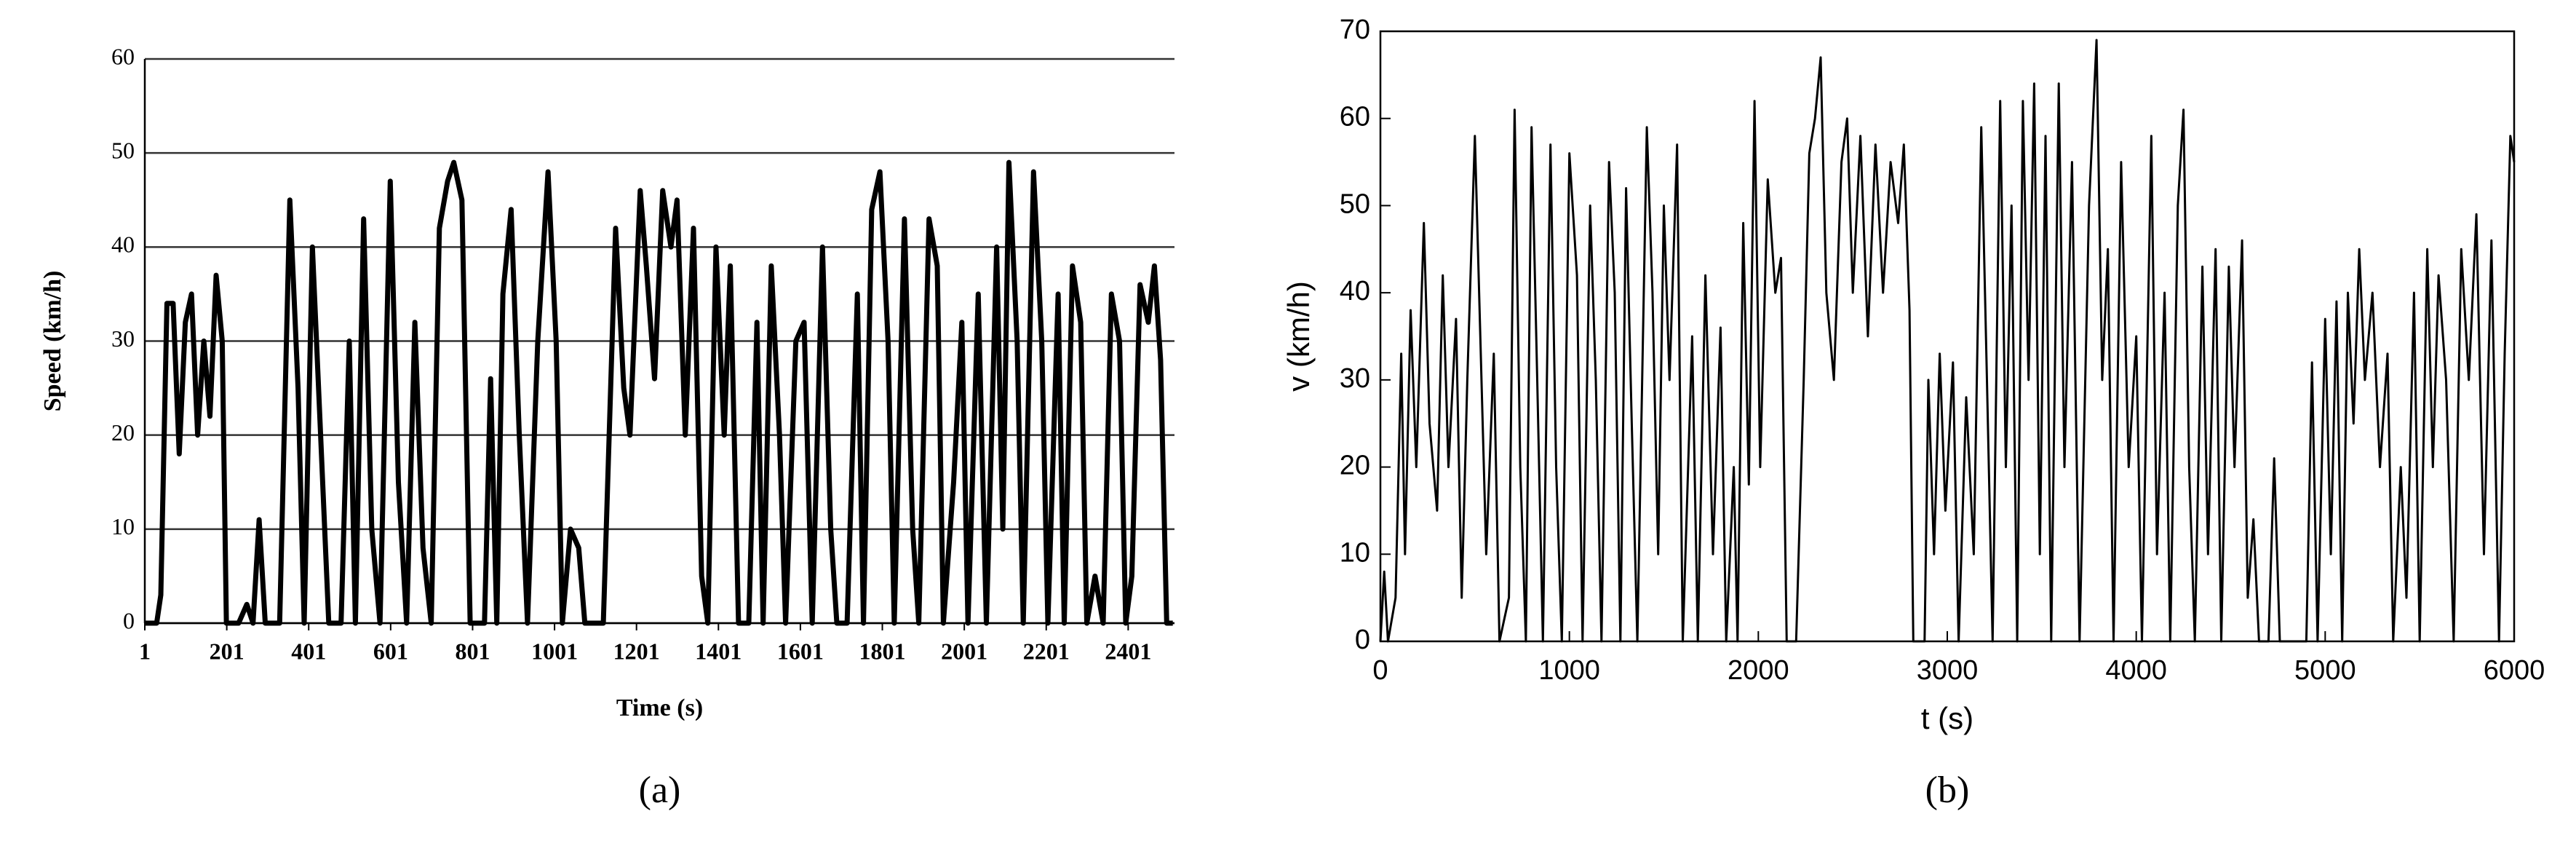 The width and height of the screenshot is (2576, 843). What do you see at coordinates (1298, 336) in the screenshot?
I see `y-axis-label: v (km/h)` at bounding box center [1298, 336].